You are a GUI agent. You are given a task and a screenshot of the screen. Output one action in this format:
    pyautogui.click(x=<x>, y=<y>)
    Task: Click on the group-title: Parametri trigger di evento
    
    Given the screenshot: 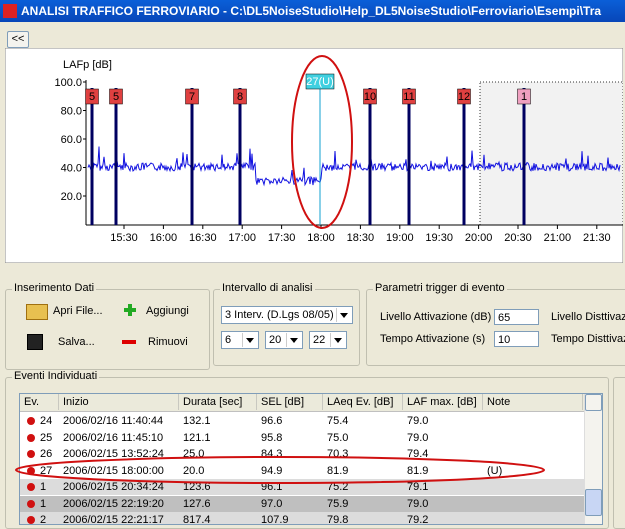 What is the action you would take?
    pyautogui.click(x=440, y=288)
    